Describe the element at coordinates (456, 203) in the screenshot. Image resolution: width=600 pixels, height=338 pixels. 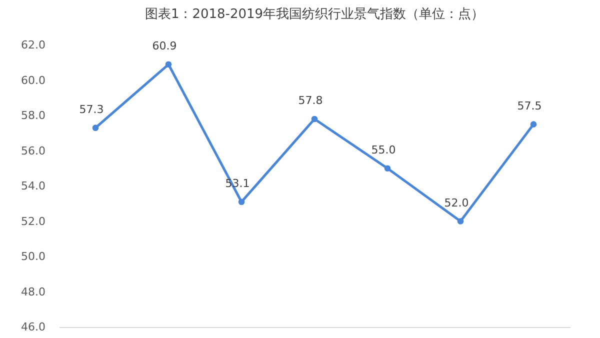
I see `data-label: 52.0` at that location.